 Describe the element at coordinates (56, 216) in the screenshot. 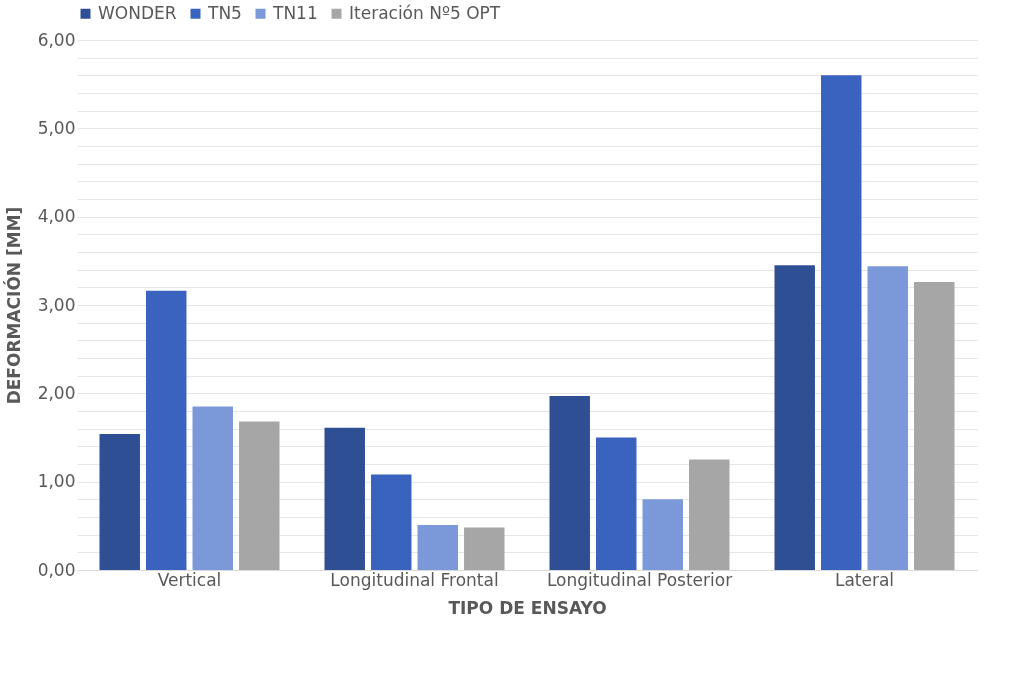

I see `y-tick-label: 4,00` at that location.